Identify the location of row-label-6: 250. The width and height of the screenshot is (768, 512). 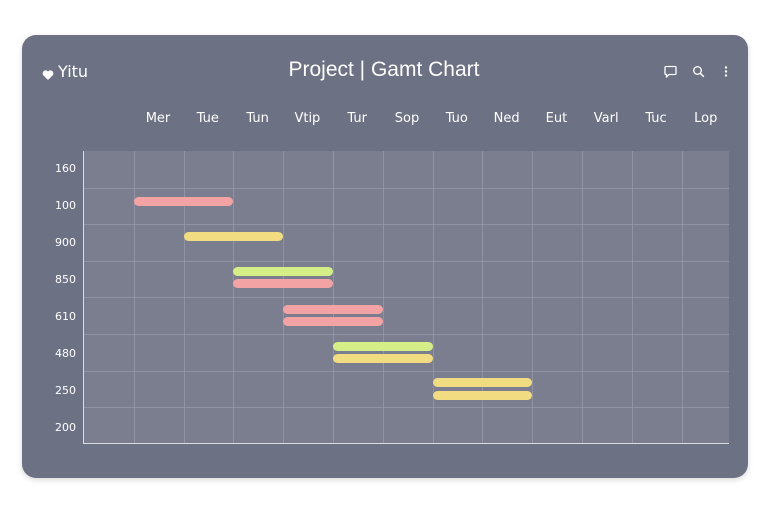
(65, 390).